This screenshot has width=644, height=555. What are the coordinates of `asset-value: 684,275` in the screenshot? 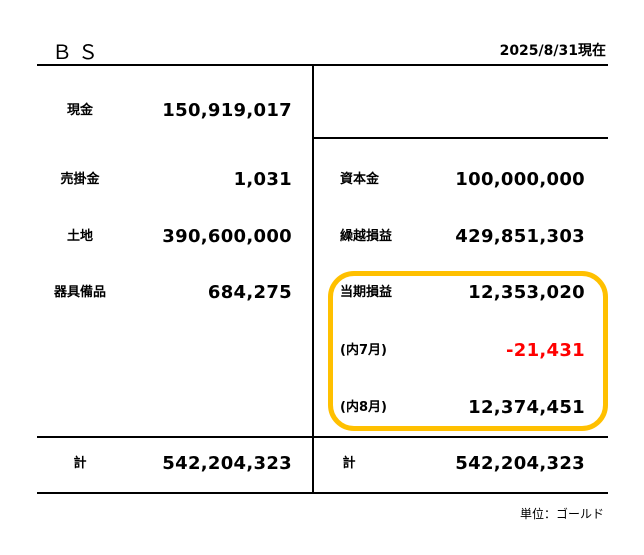 It's located at (249, 292).